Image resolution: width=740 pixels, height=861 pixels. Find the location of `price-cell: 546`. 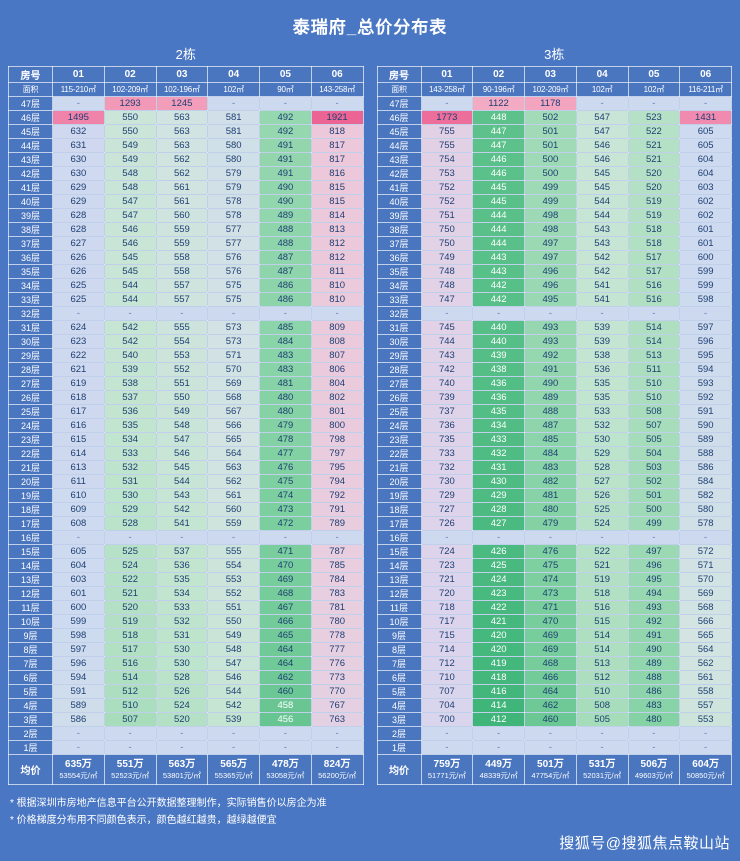

price-cell: 546 is located at coordinates (182, 453).